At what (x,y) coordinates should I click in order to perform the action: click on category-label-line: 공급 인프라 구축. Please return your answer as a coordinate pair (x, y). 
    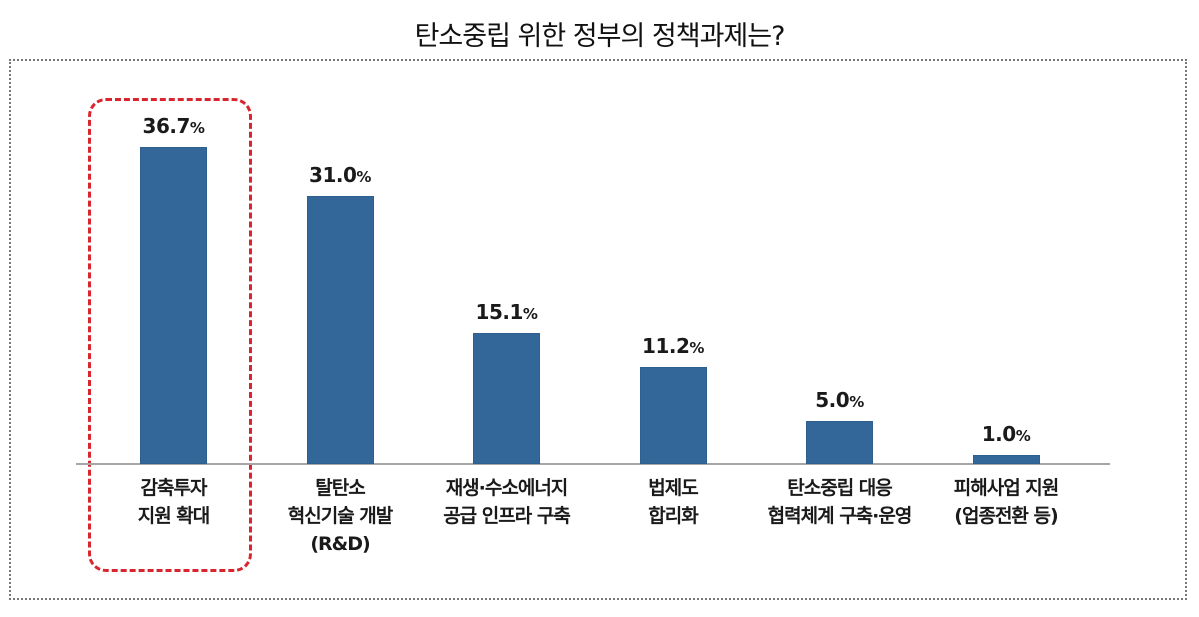
    Looking at the image, I should click on (507, 516).